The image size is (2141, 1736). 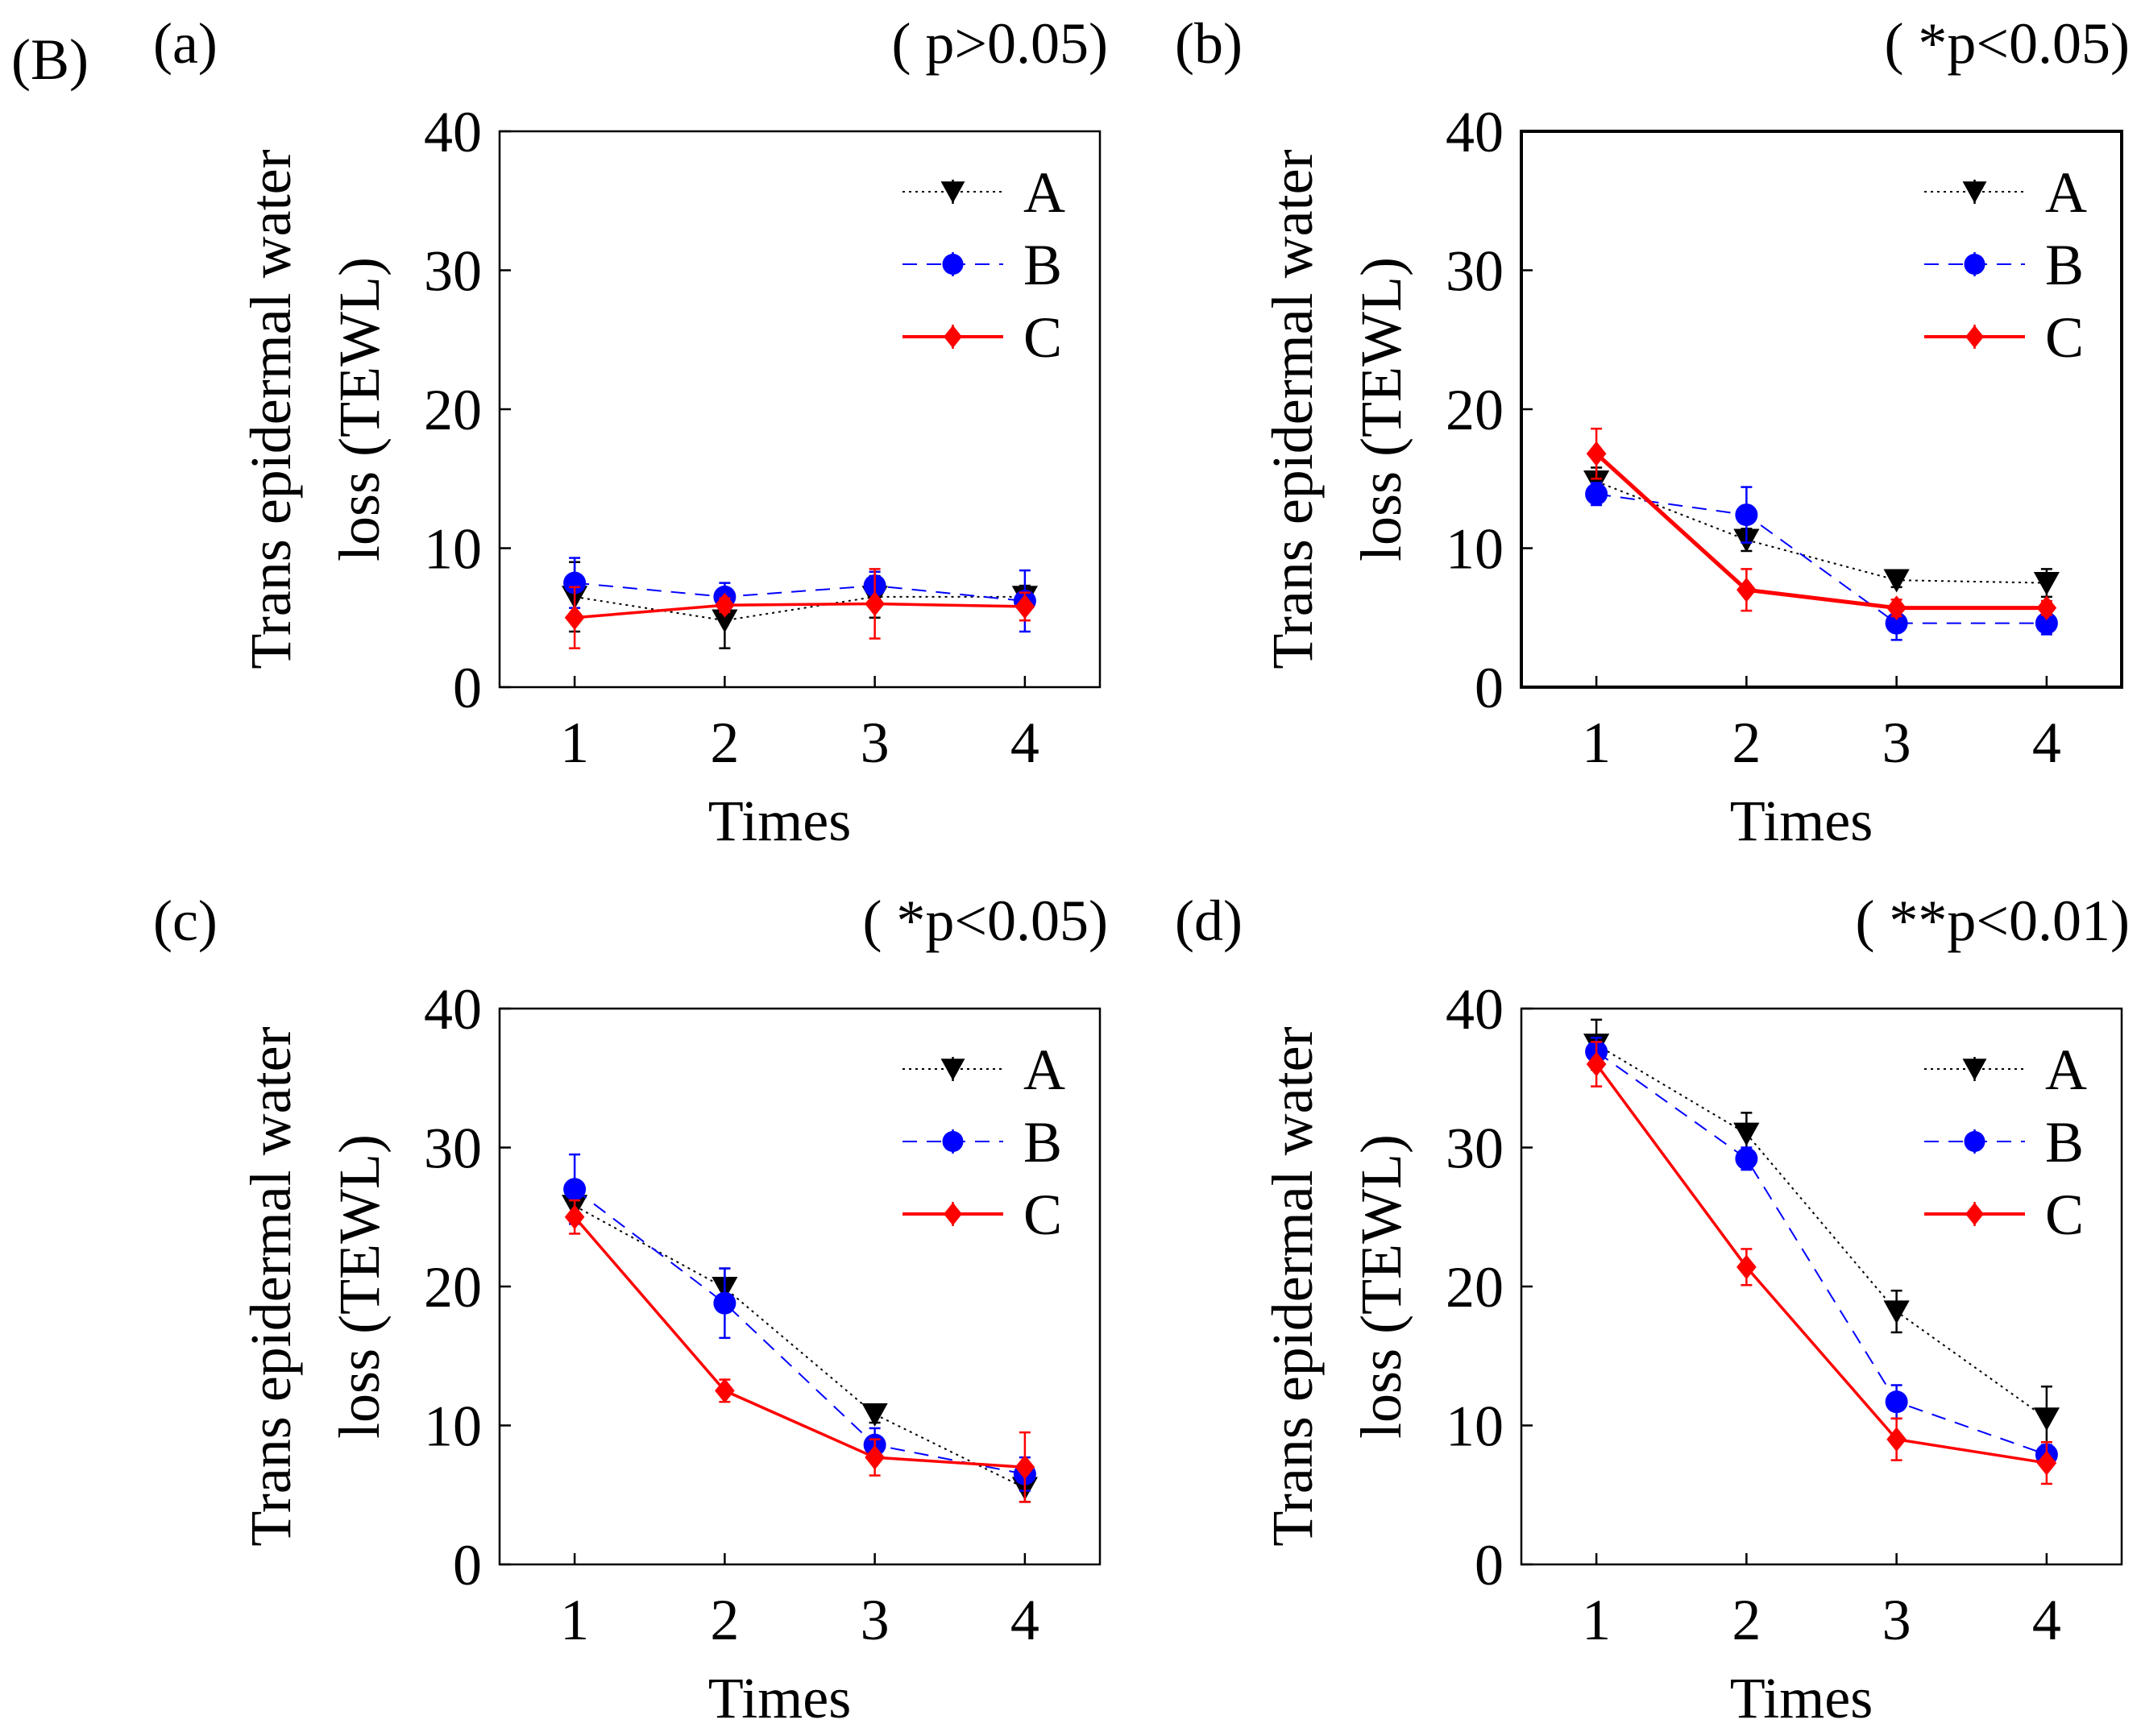 What do you see at coordinates (1992, 921) in the screenshot?
I see `significance-annotation: ( **p<0.01)` at bounding box center [1992, 921].